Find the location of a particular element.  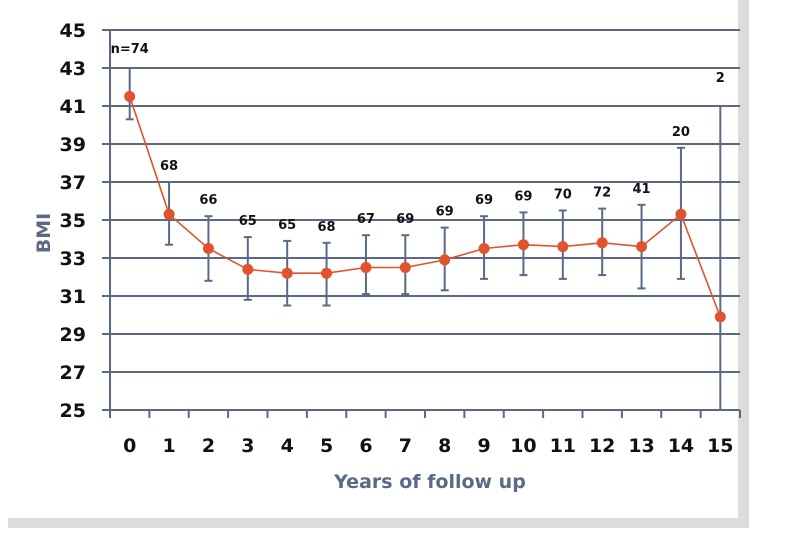

x-tick-labels: 0 1 2 3 4 5 6 7 8 9 10 11 12 13 14 15 is located at coordinates (428, 446).